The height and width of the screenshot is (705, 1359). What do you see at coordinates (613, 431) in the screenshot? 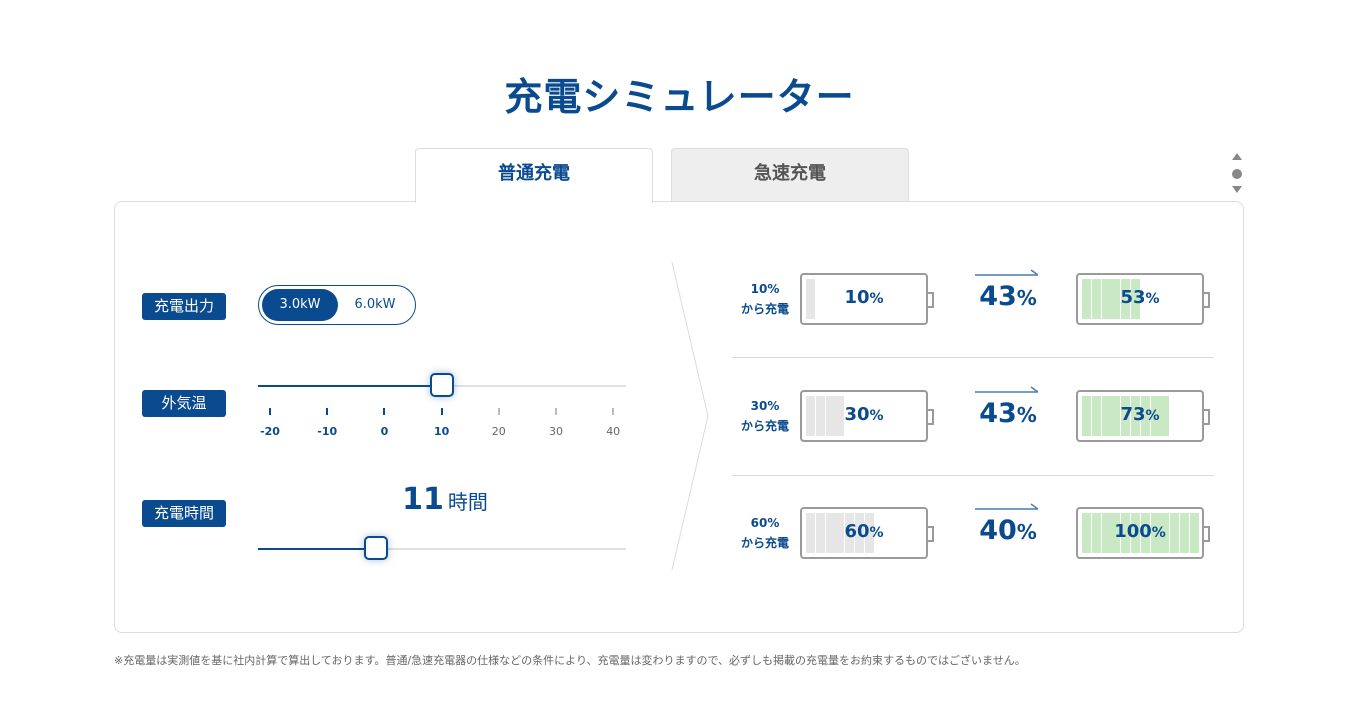
I see `temperature-tick-label: 40` at bounding box center [613, 431].